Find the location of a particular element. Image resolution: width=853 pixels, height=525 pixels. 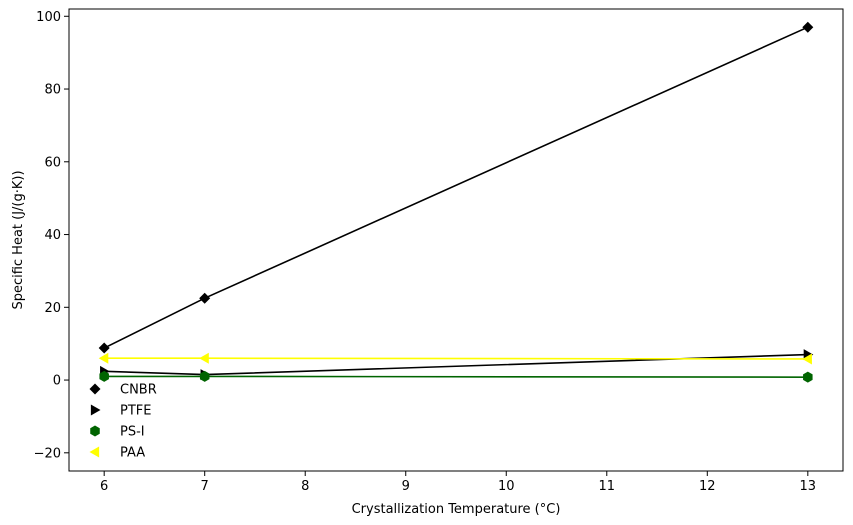

y-tick-label: 40 is located at coordinates (52, 235).